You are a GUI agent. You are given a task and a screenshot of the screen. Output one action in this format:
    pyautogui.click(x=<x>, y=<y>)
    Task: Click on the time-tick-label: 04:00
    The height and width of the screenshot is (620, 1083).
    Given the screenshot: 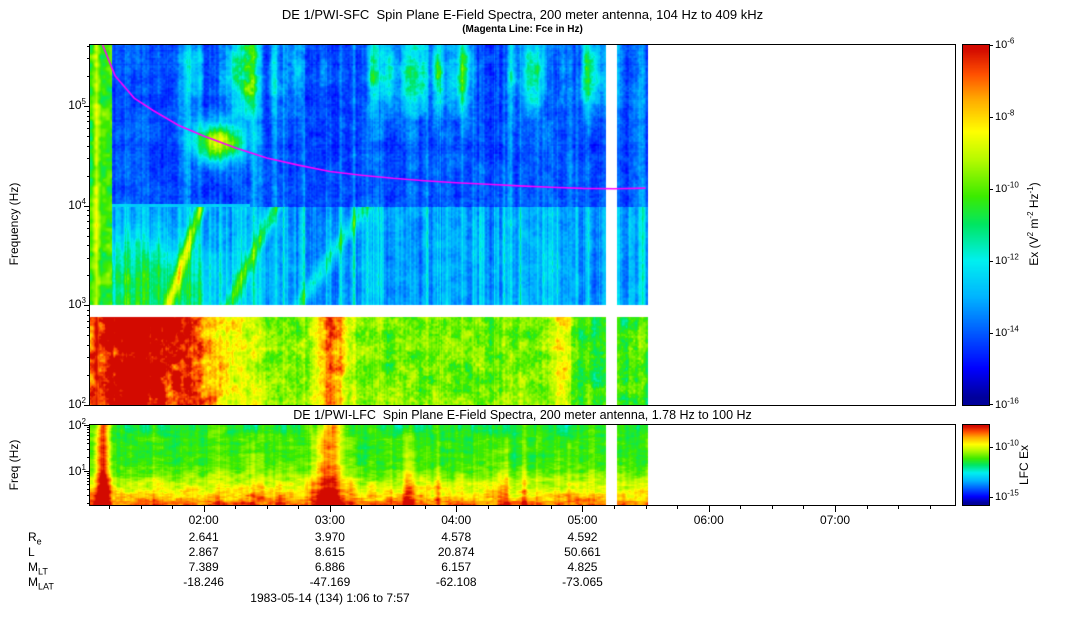 What is the action you would take?
    pyautogui.click(x=456, y=520)
    